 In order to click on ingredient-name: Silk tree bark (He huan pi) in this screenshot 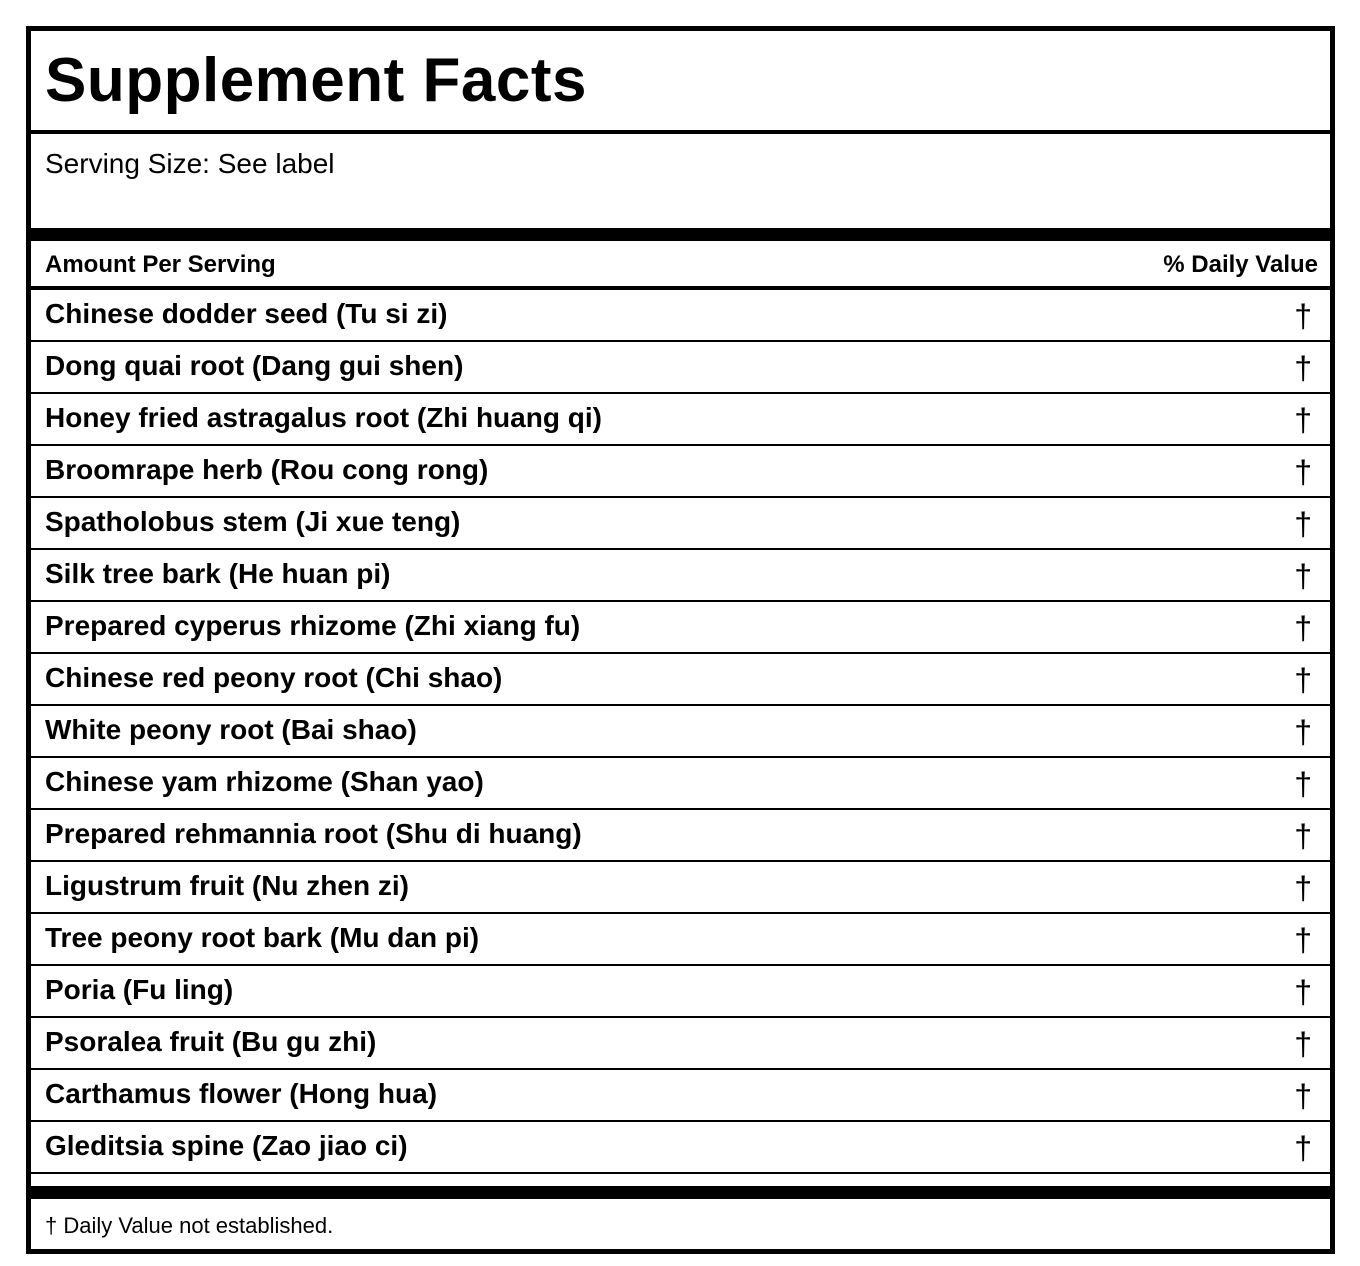, I will do `click(218, 573)`.